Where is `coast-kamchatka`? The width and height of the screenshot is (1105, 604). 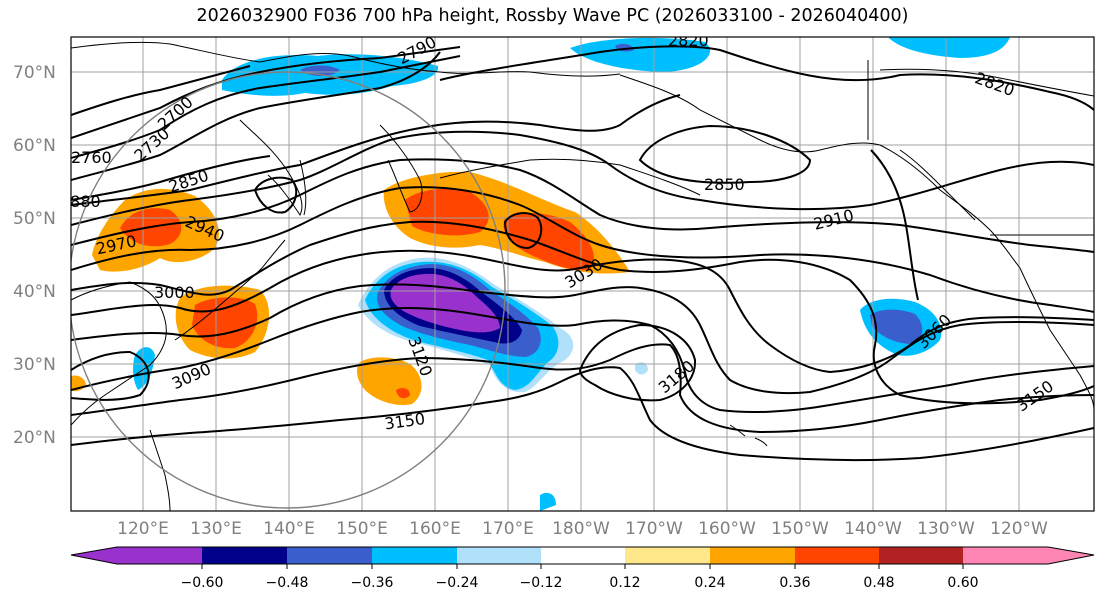 coast-kamchatka is located at coordinates (401, 168).